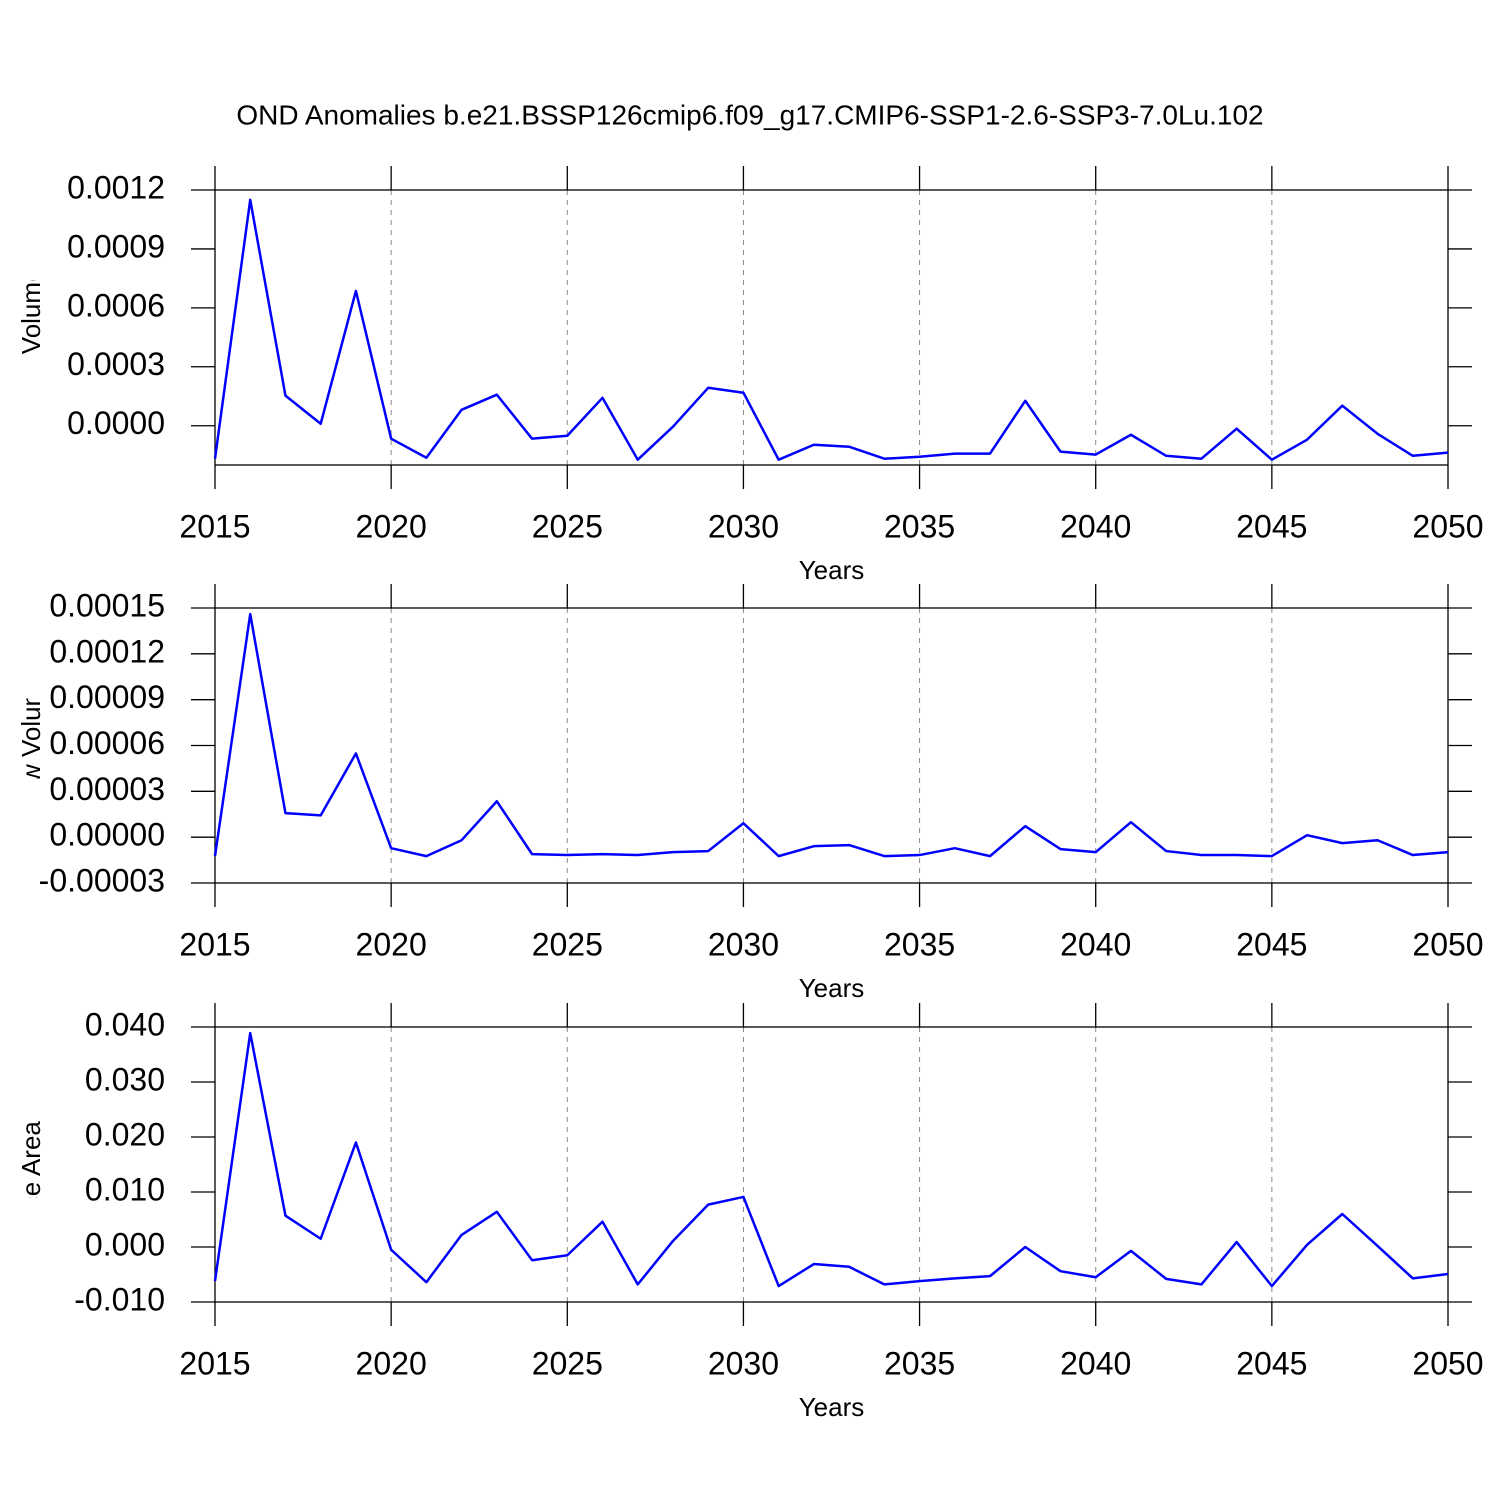  I want to click on y-axis-label: Bering Ice Volume 10¹³ m³, so click(31, 327).